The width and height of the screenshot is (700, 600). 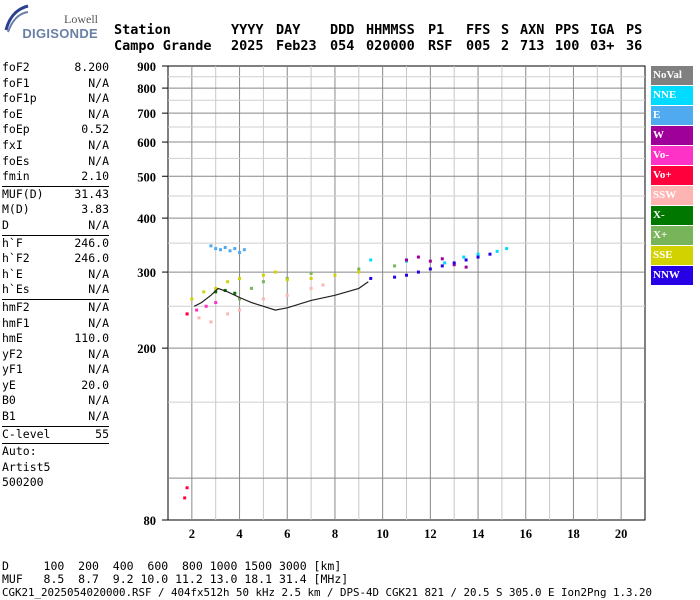 I want to click on legend-item-nne: NNE, so click(x=672, y=95).